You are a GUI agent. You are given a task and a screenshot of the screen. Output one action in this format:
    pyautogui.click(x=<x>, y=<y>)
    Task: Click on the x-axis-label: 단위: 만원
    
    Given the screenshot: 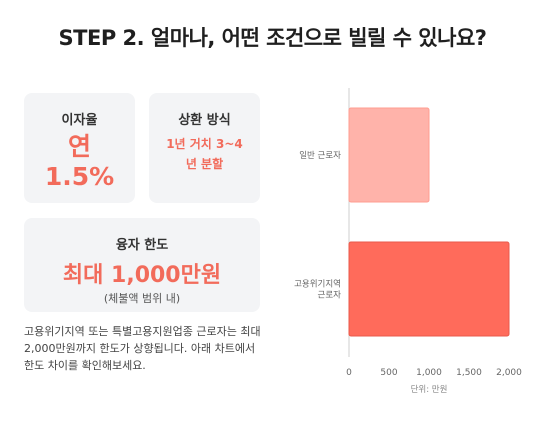 What is the action you would take?
    pyautogui.click(x=429, y=389)
    